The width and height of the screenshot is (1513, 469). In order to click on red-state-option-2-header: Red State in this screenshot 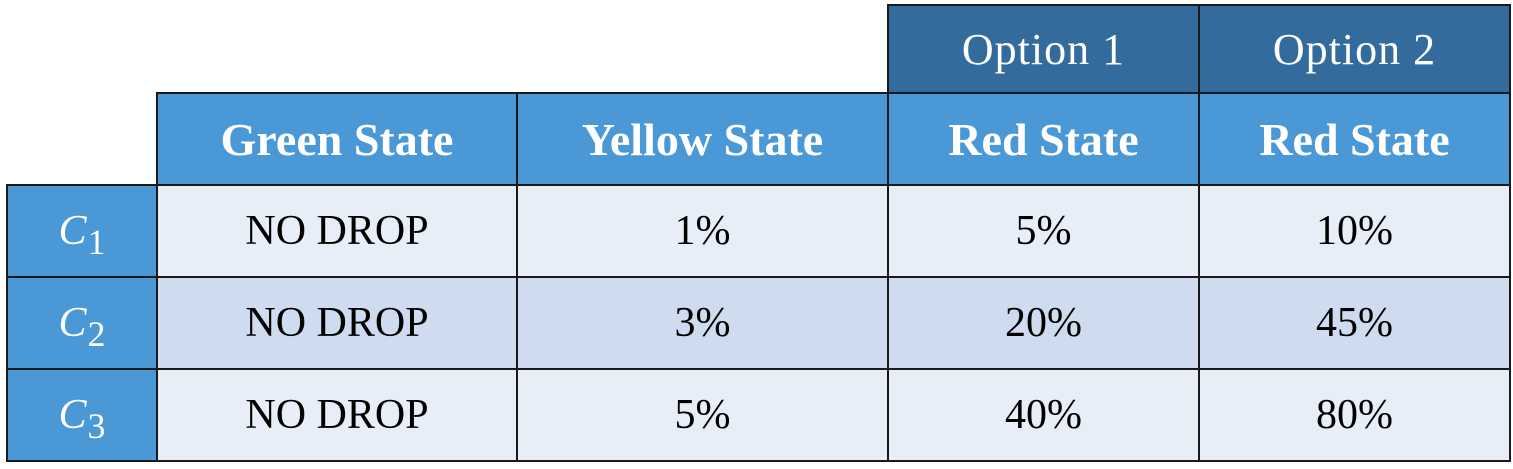, I will do `click(1354, 139)`.